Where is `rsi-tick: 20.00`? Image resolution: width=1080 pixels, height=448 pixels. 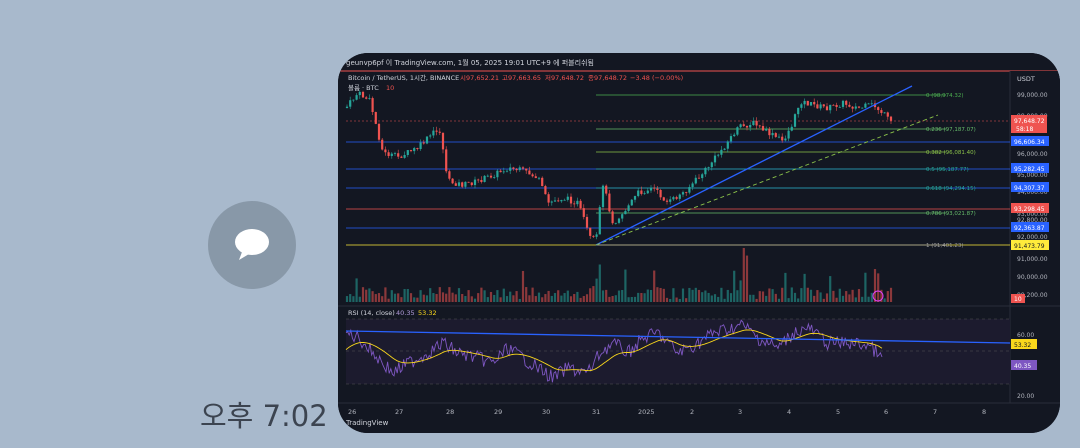
rsi-tick: 20.00 is located at coordinates (1025, 396).